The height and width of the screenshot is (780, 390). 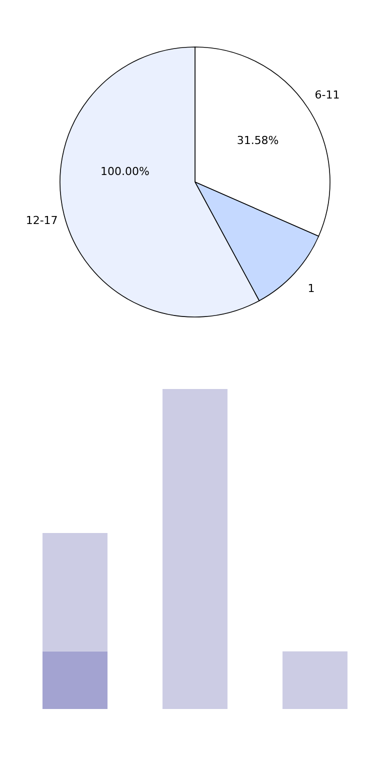 What do you see at coordinates (257, 140) in the screenshot?
I see `data-label: 31.58%` at bounding box center [257, 140].